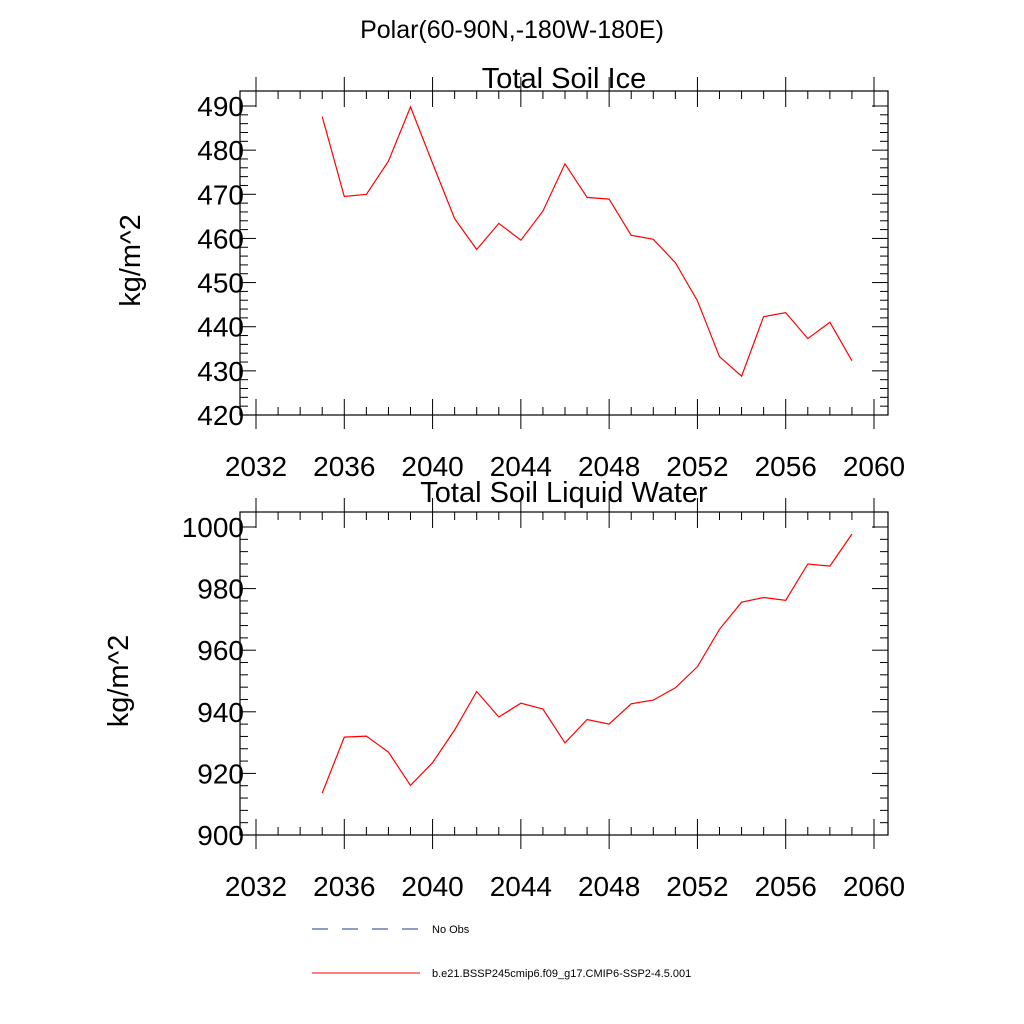 The image size is (1024, 1024). I want to click on chart-title: Total Soil Liquid Water, so click(564, 493).